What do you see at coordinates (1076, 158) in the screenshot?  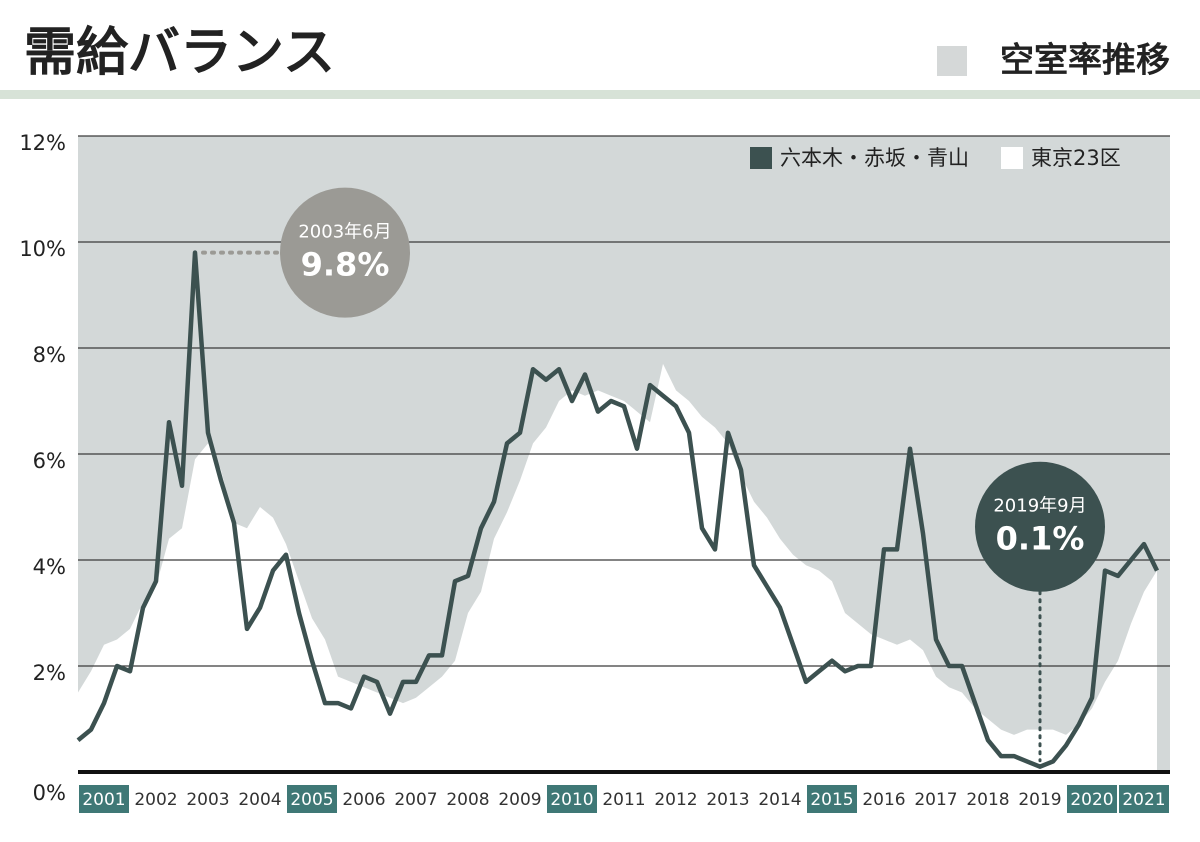 I see `legend-label: 東京23区` at bounding box center [1076, 158].